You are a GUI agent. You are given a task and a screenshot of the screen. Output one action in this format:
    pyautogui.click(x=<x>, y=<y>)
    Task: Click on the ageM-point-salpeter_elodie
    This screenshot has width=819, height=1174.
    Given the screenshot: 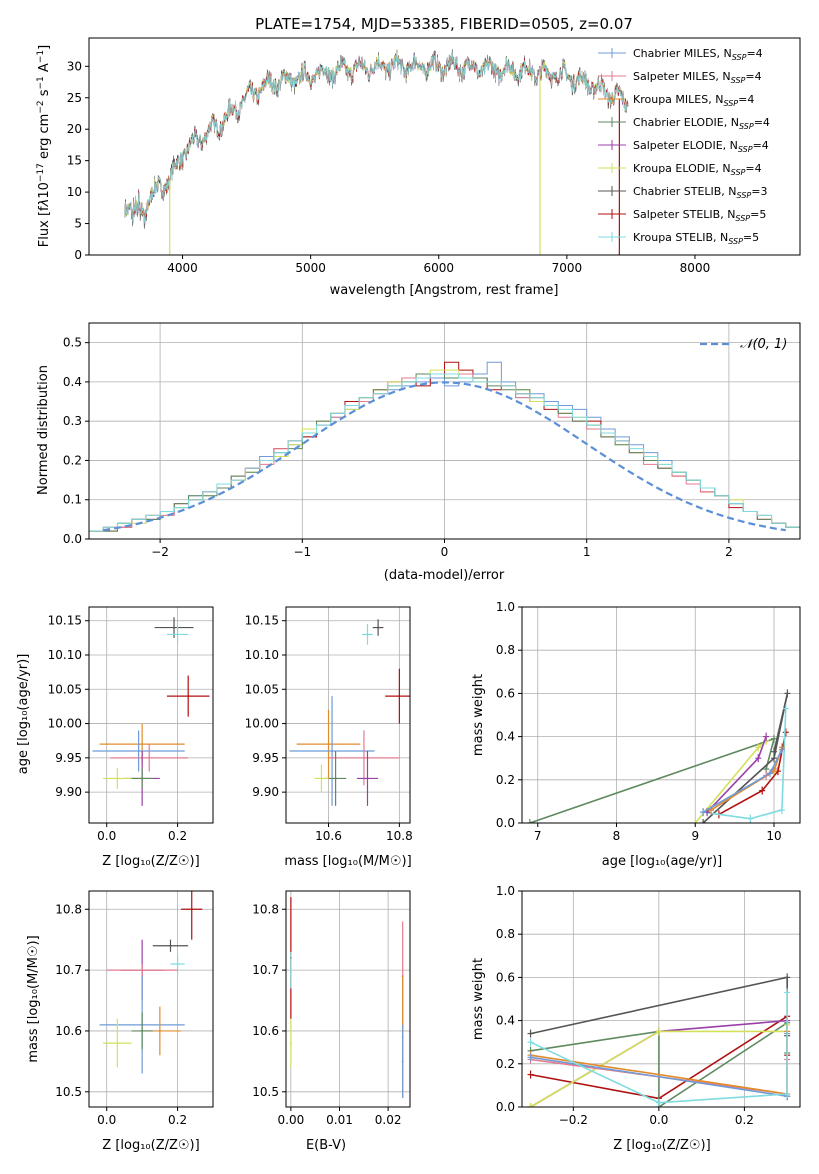 What is the action you would take?
    pyautogui.click(x=367, y=778)
    